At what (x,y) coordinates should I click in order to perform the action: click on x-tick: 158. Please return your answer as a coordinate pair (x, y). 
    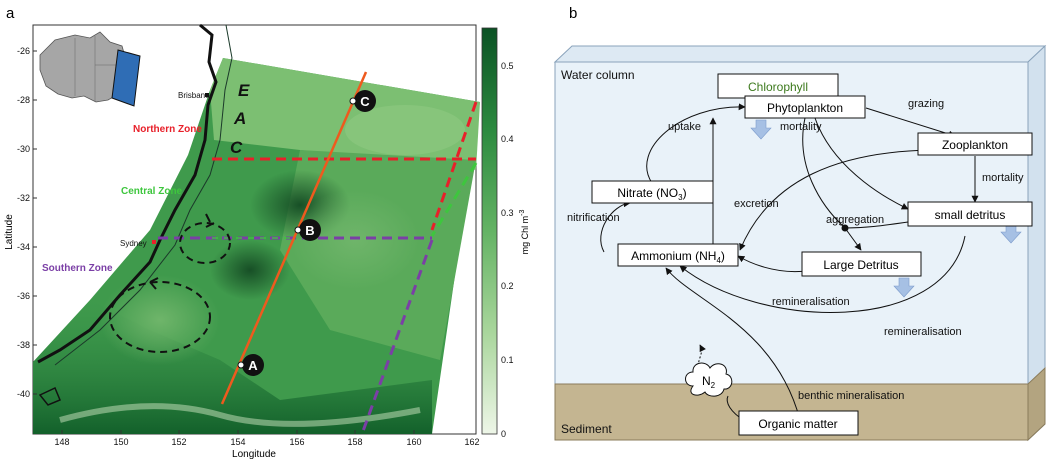
    Looking at the image, I should click on (354, 442).